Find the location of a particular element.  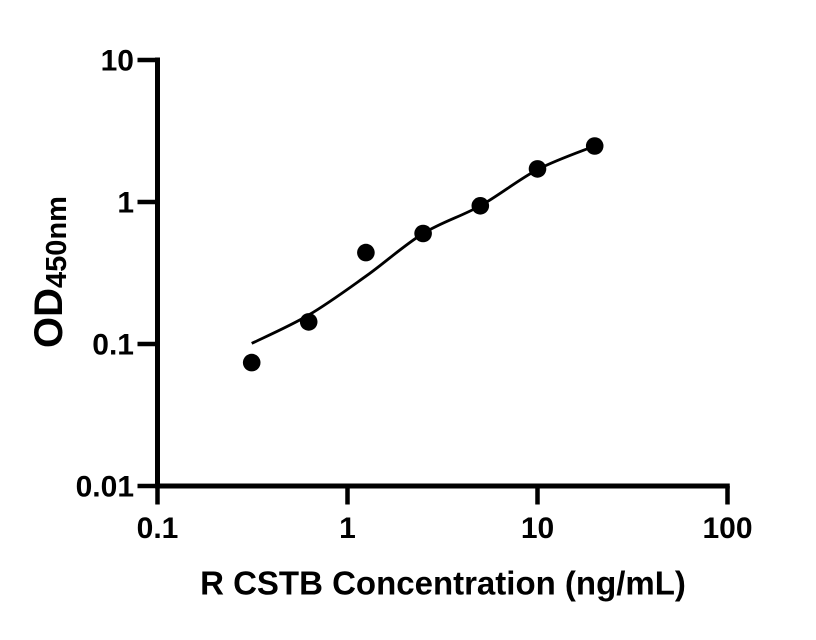

y-tick-label: 10 is located at coordinates (117, 61).